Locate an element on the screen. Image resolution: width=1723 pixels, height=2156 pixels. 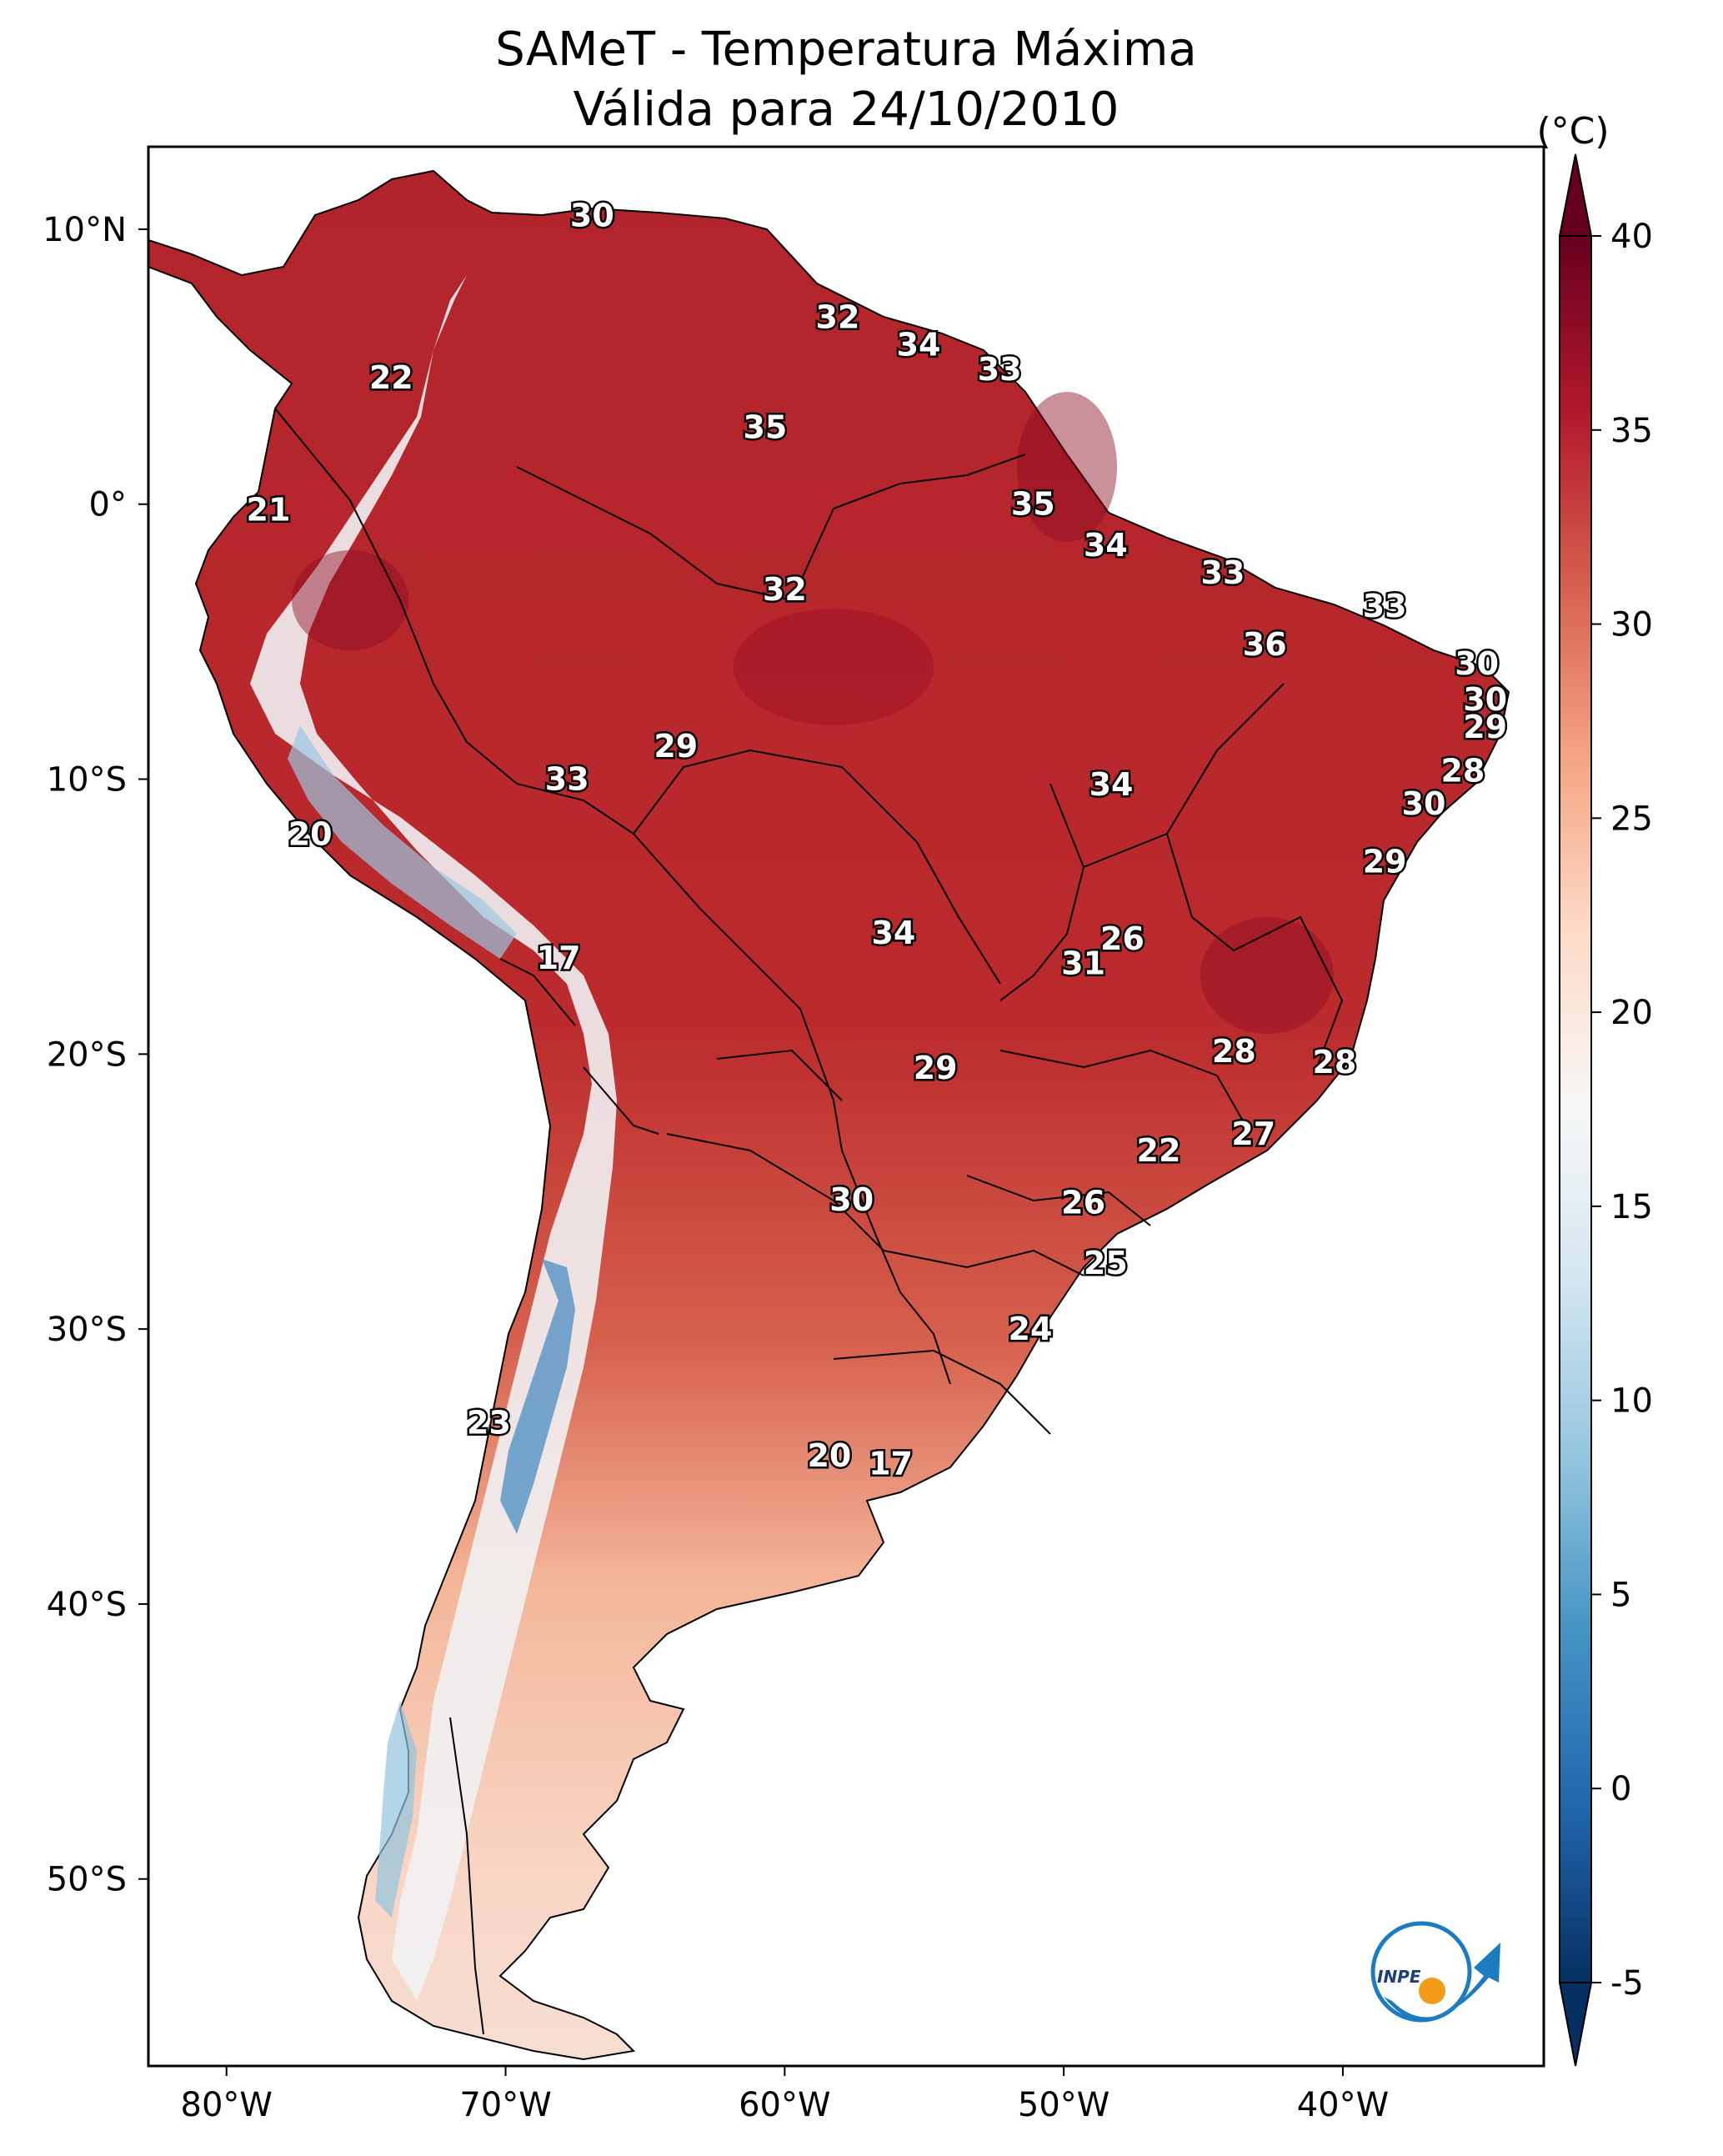
lat-tick-label: 10°N is located at coordinates (85, 230).